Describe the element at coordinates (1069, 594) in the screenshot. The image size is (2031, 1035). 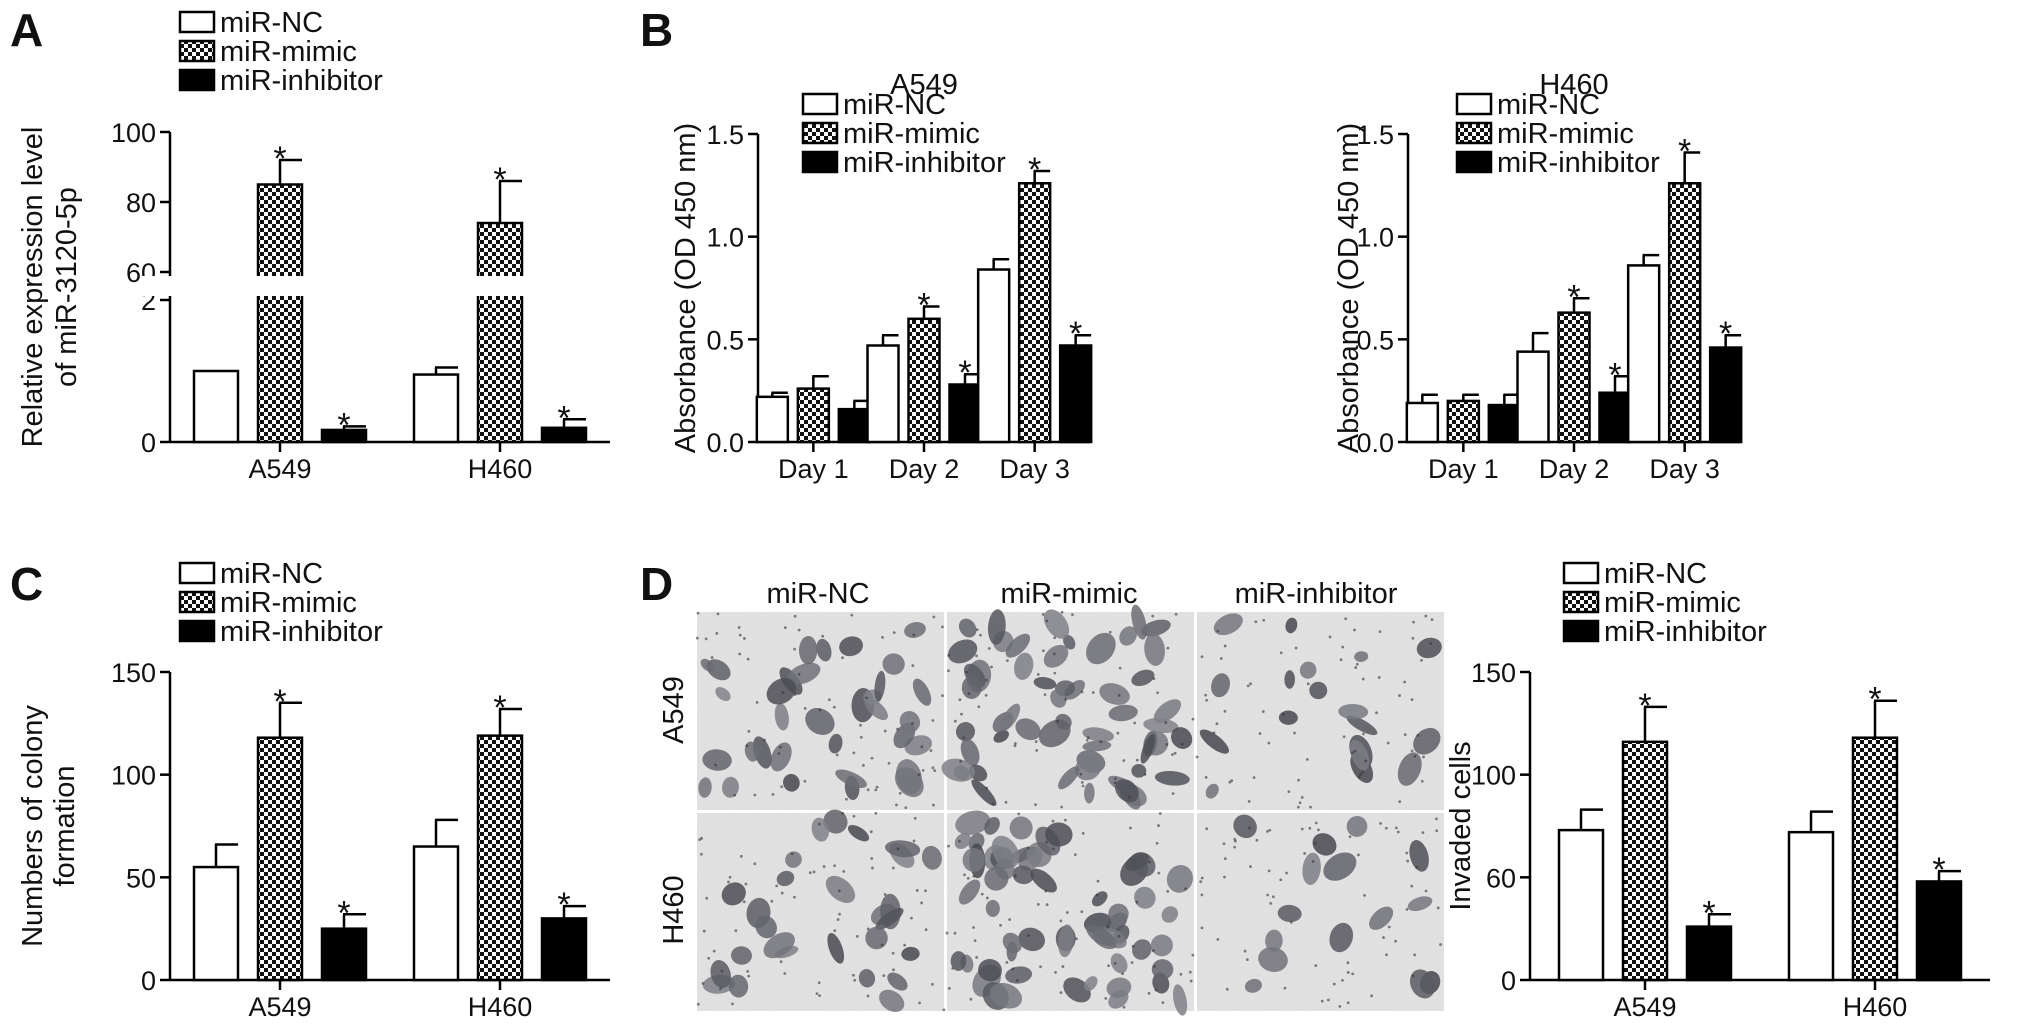
I see `micrograph-col-label-mimic: miR-mimic` at that location.